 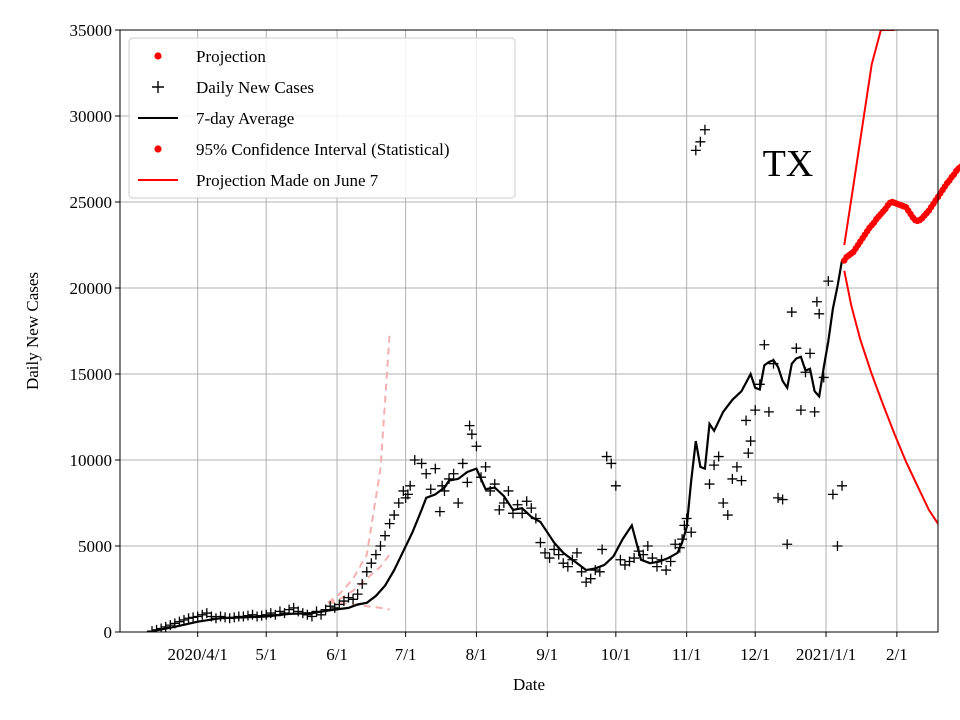 What do you see at coordinates (32, 331) in the screenshot?
I see `y-axis-label: Daily New Cases` at bounding box center [32, 331].